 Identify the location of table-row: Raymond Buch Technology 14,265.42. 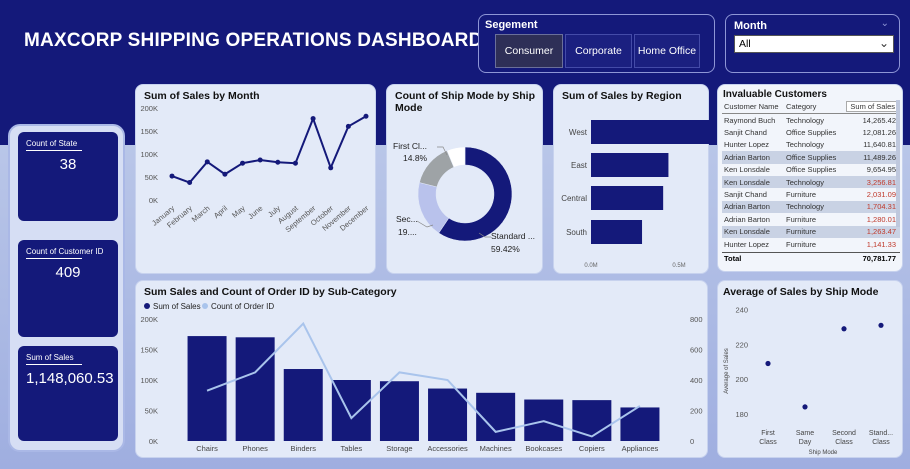
(811, 120).